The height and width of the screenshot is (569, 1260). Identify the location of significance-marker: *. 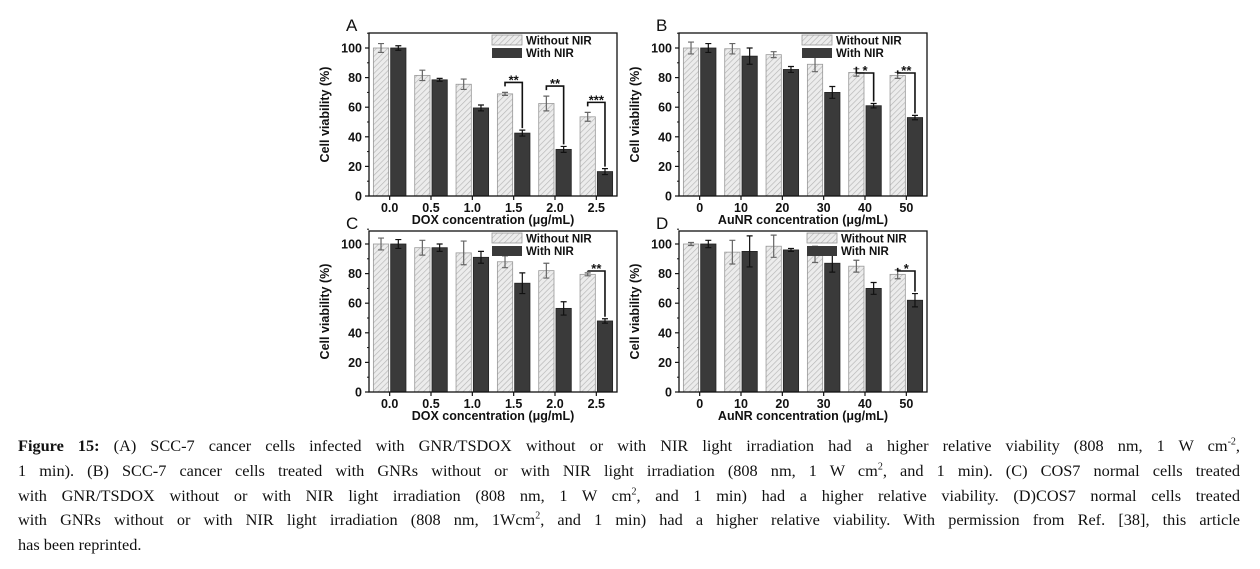
(865, 70).